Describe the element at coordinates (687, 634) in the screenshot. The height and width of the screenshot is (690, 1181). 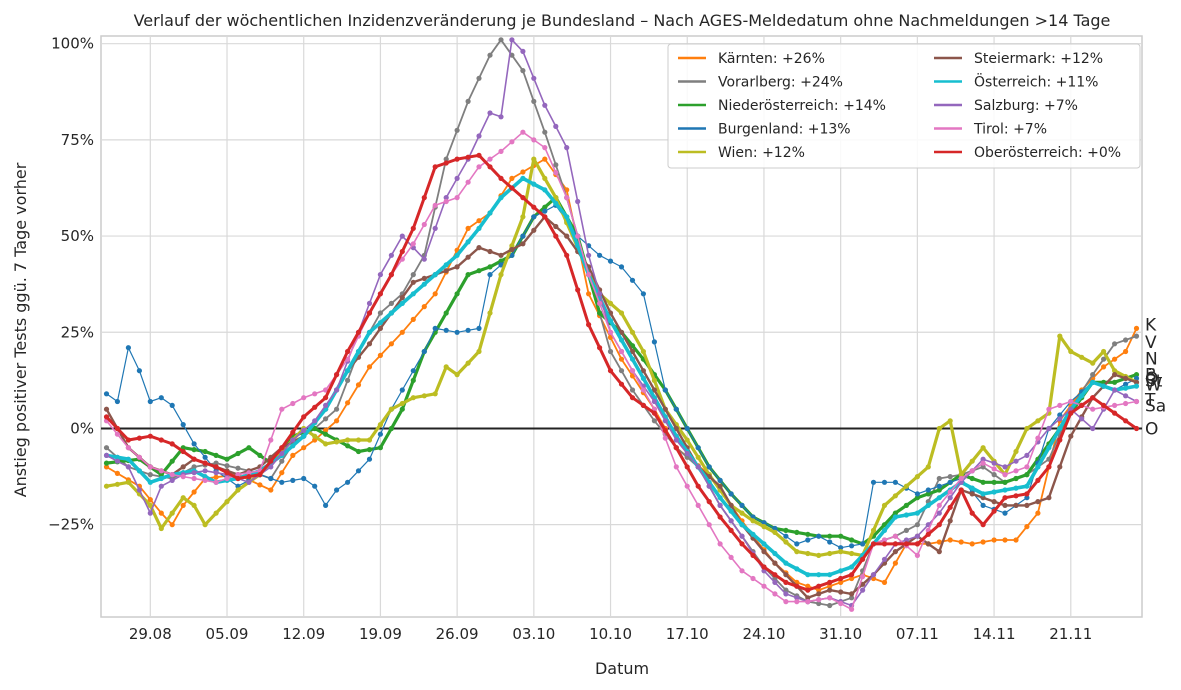
I see `x-tick-label: 17.10` at that location.